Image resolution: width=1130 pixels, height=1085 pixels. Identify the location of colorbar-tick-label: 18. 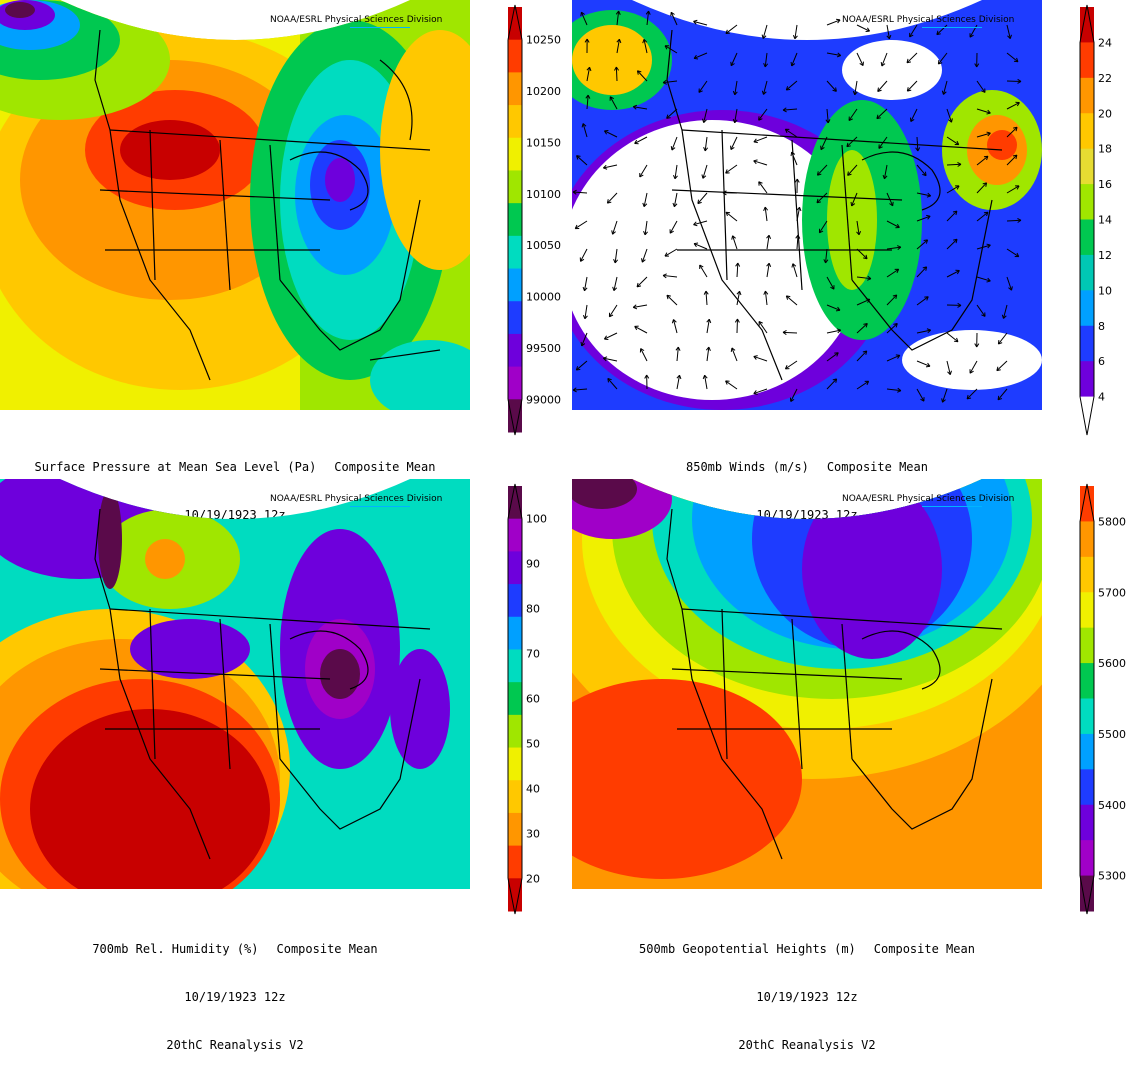
(1105, 149).